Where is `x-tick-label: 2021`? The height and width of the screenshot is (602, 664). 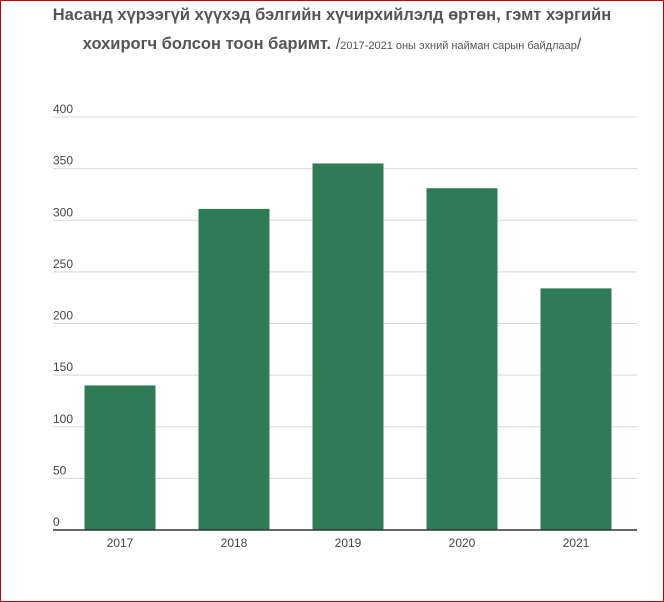 x-tick-label: 2021 is located at coordinates (576, 543).